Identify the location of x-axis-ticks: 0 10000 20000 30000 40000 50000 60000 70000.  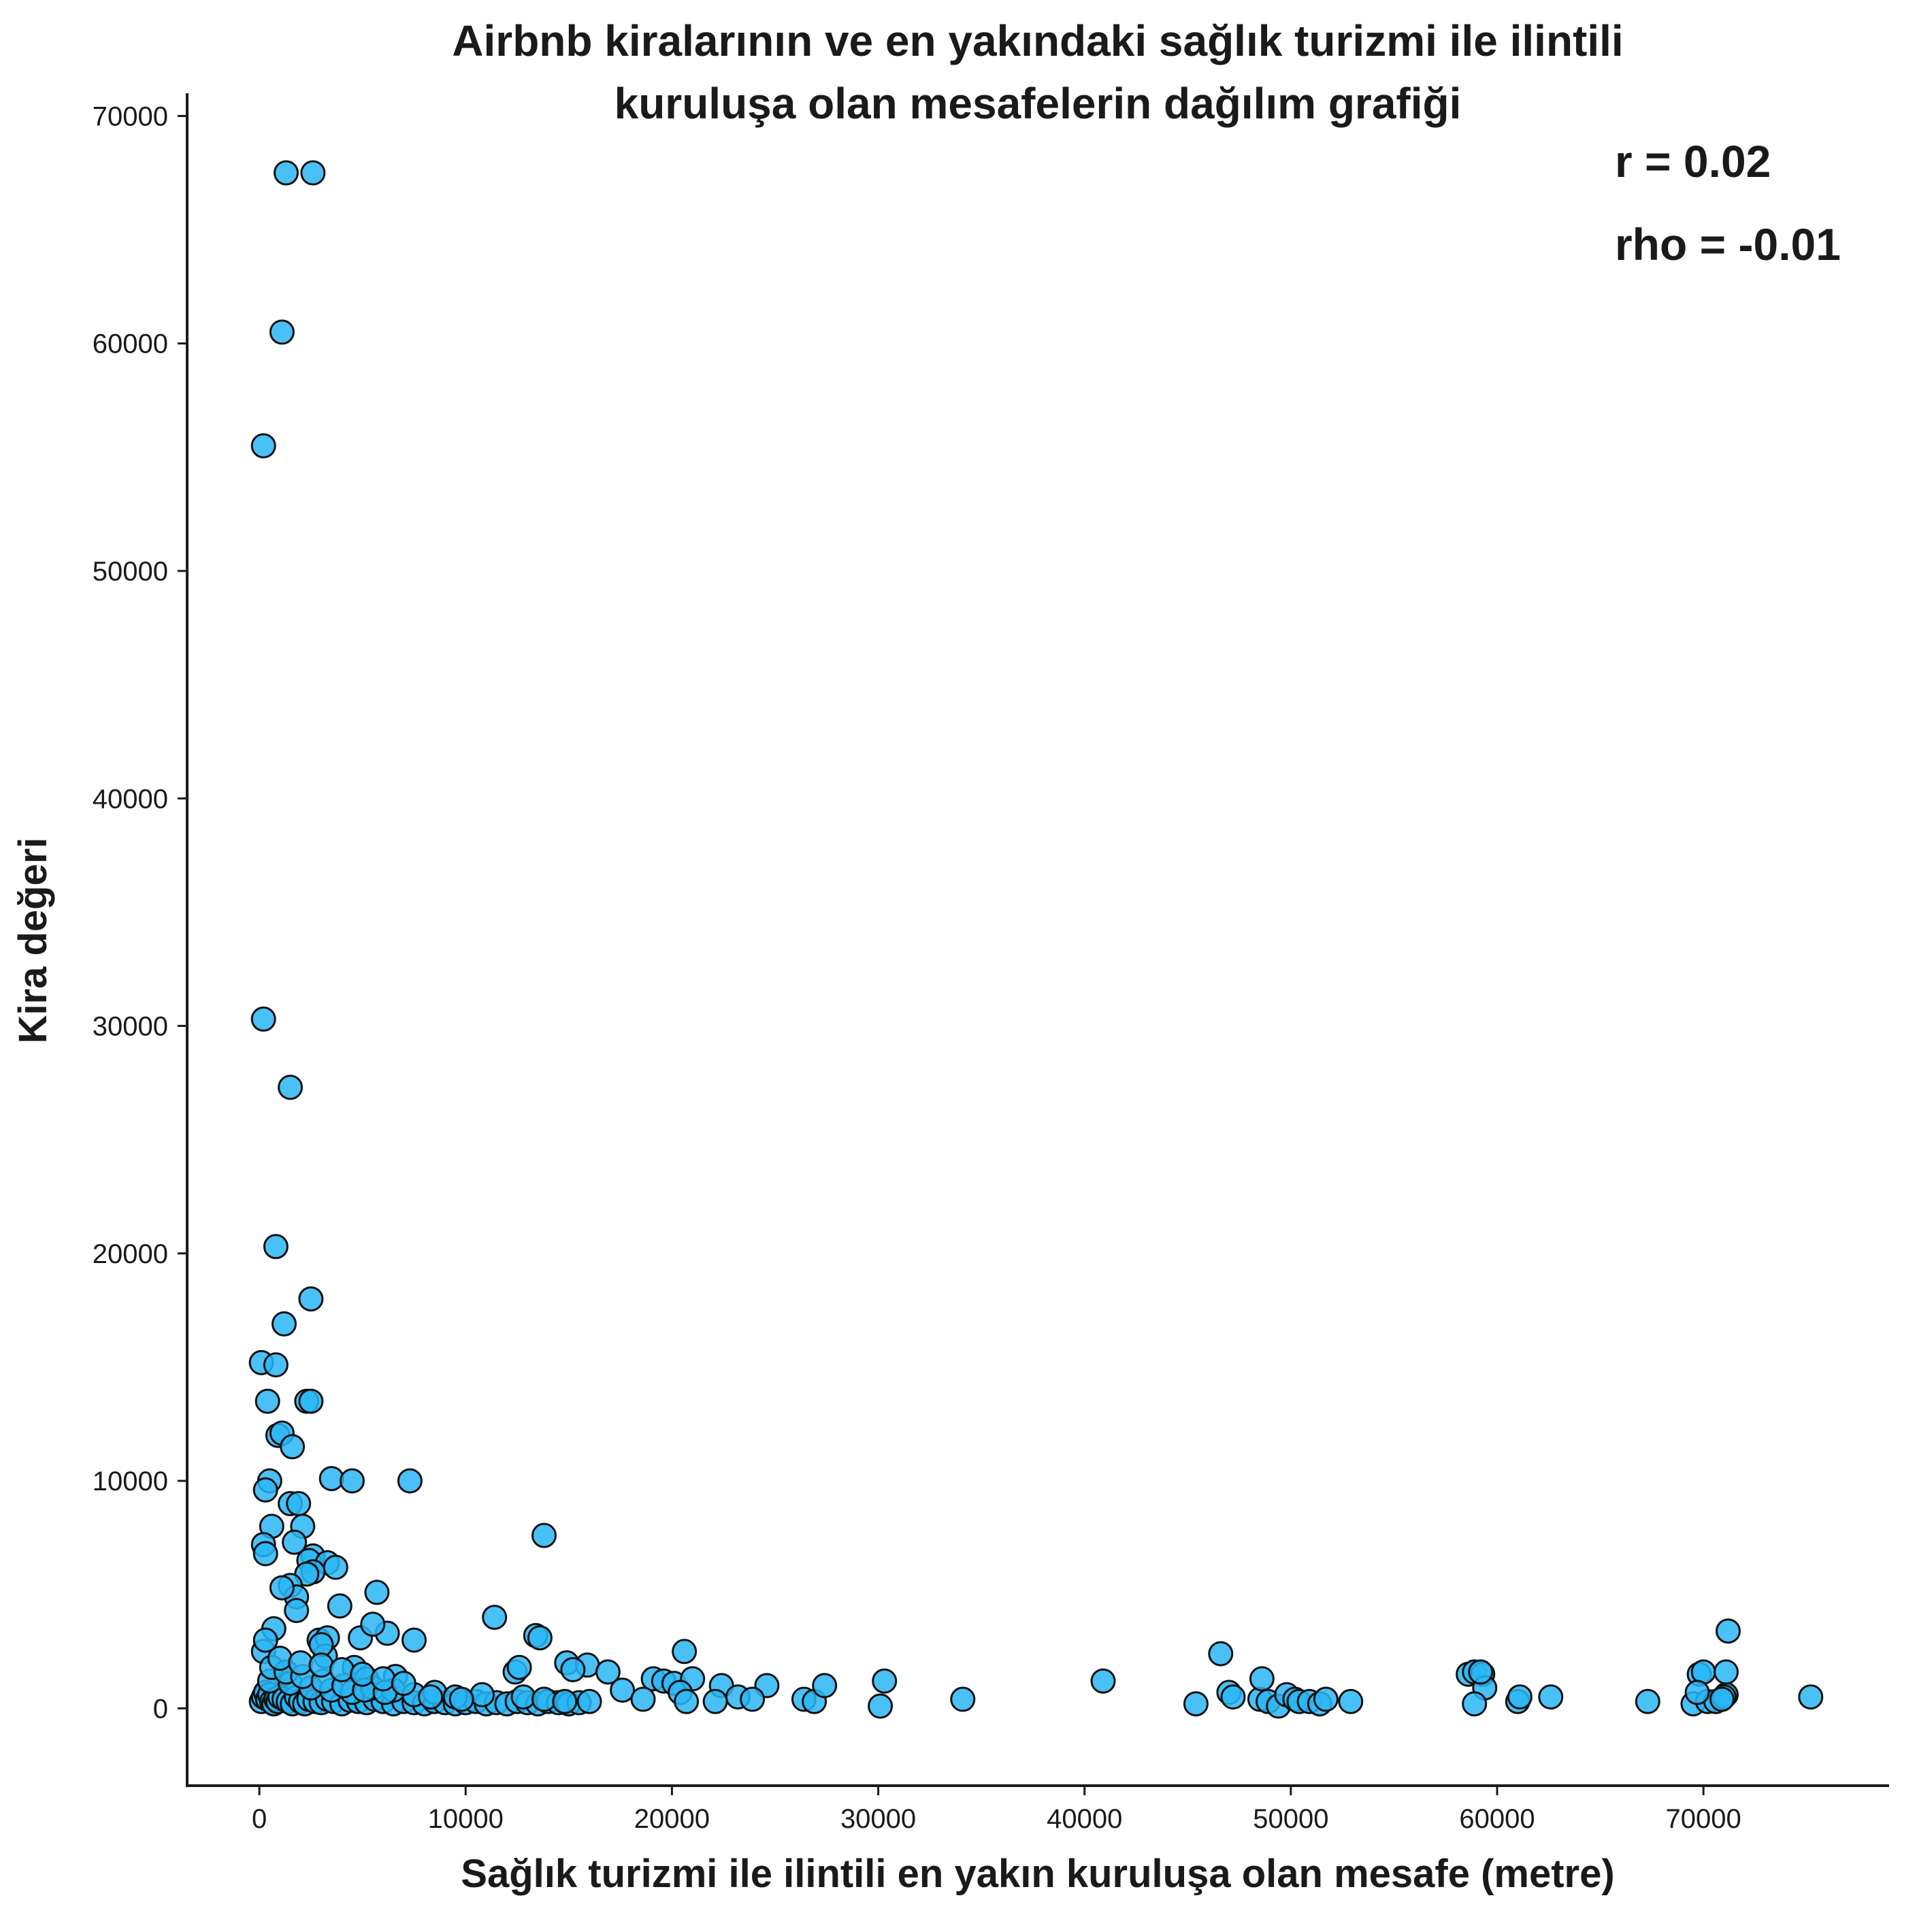
(996, 1810).